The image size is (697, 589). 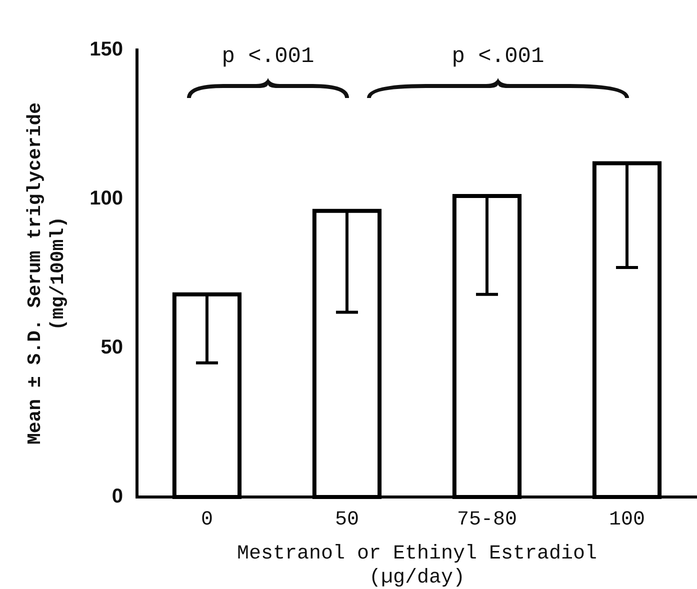 What do you see at coordinates (417, 565) in the screenshot?
I see `x-axis-title: Mestranol or Ethinyl Estradiol (µg/day)` at bounding box center [417, 565].